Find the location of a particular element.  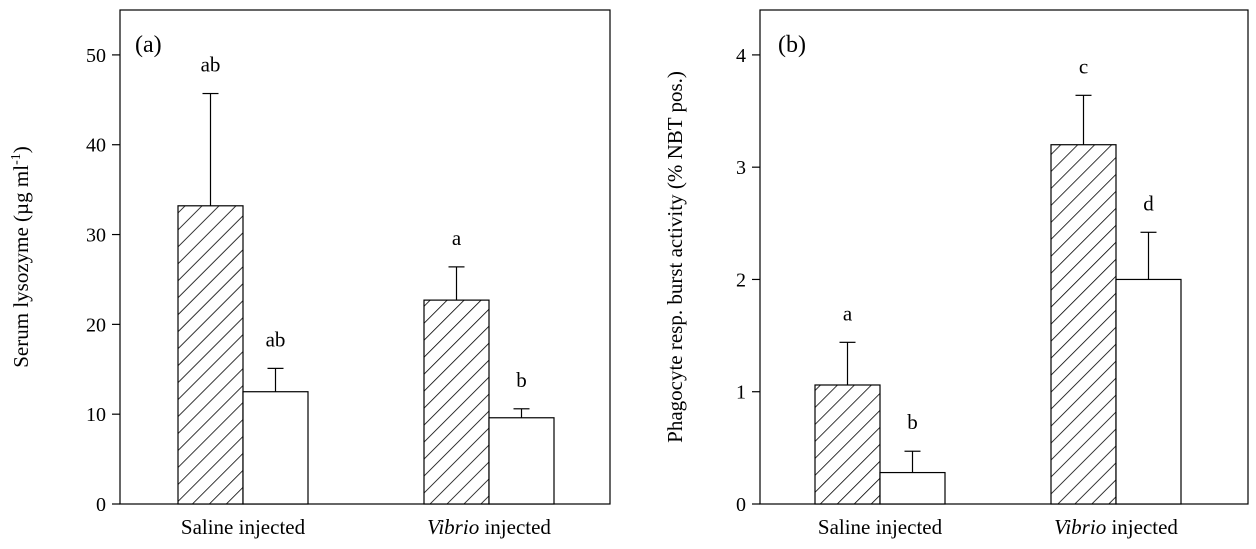

y-tick-label: 40 is located at coordinates (96, 146).